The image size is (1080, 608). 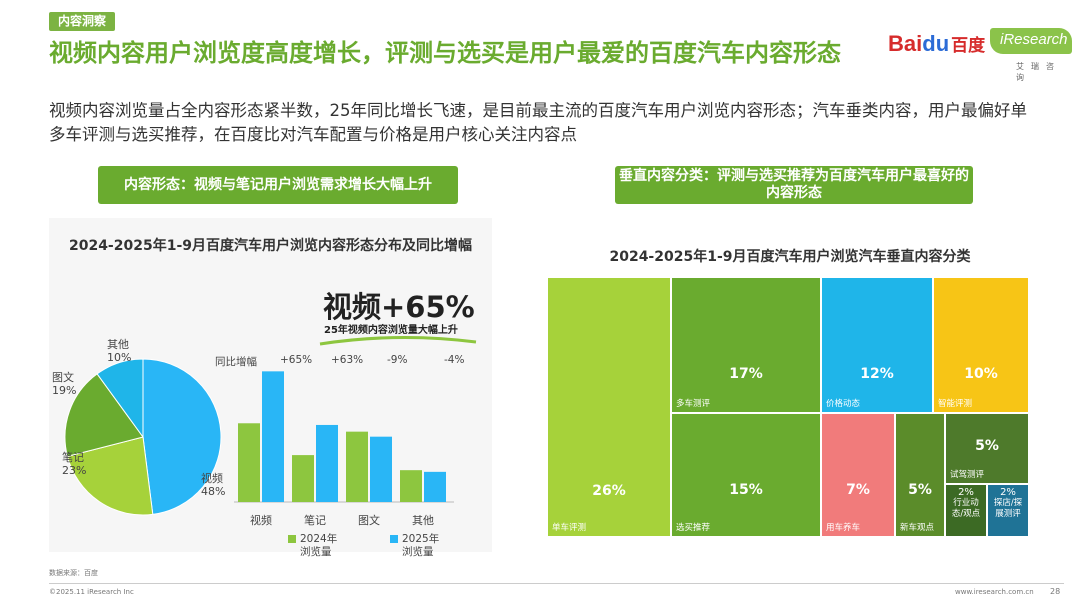 What do you see at coordinates (968, 45) in the screenshot?
I see `baidu-logo-cn: 百度` at bounding box center [968, 45].